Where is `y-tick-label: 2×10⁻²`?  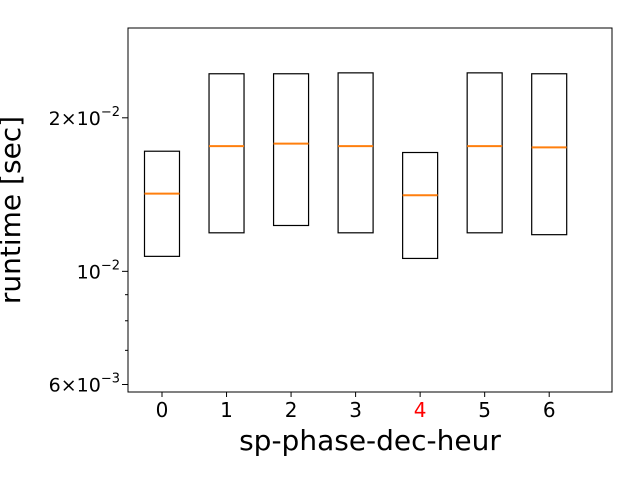
y-tick-label: 2×10⁻² is located at coordinates (84, 117).